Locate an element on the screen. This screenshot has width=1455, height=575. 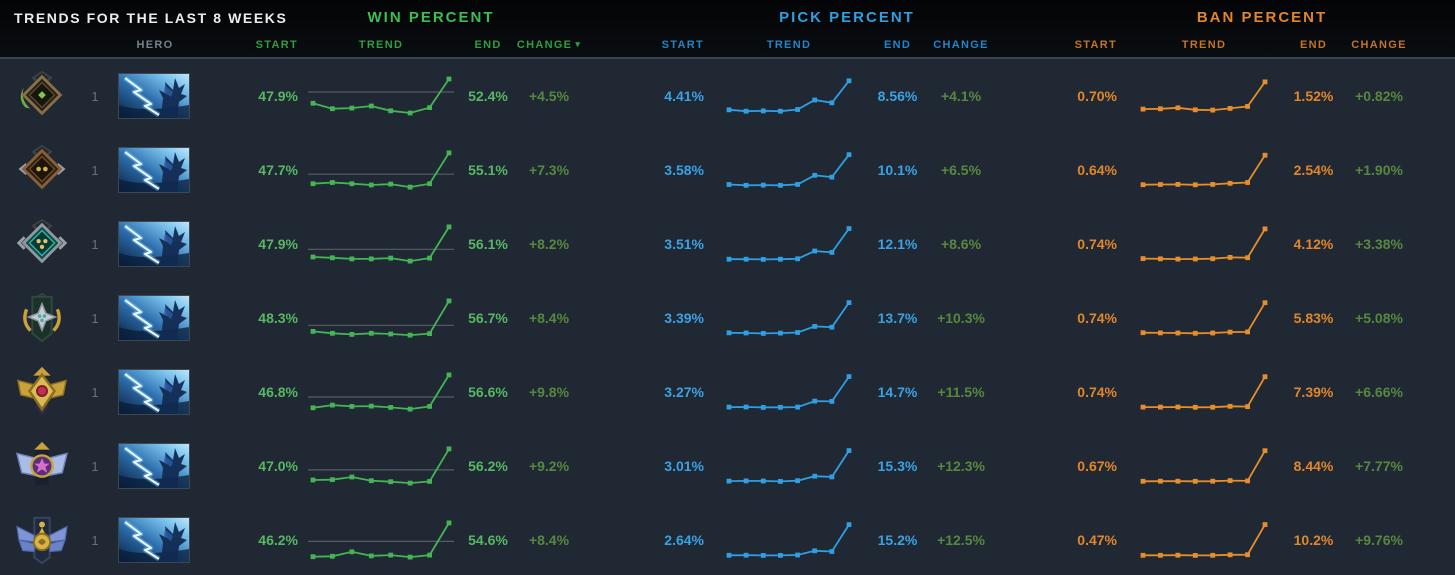
ban-change-value: +9.76% is located at coordinates (1379, 540).